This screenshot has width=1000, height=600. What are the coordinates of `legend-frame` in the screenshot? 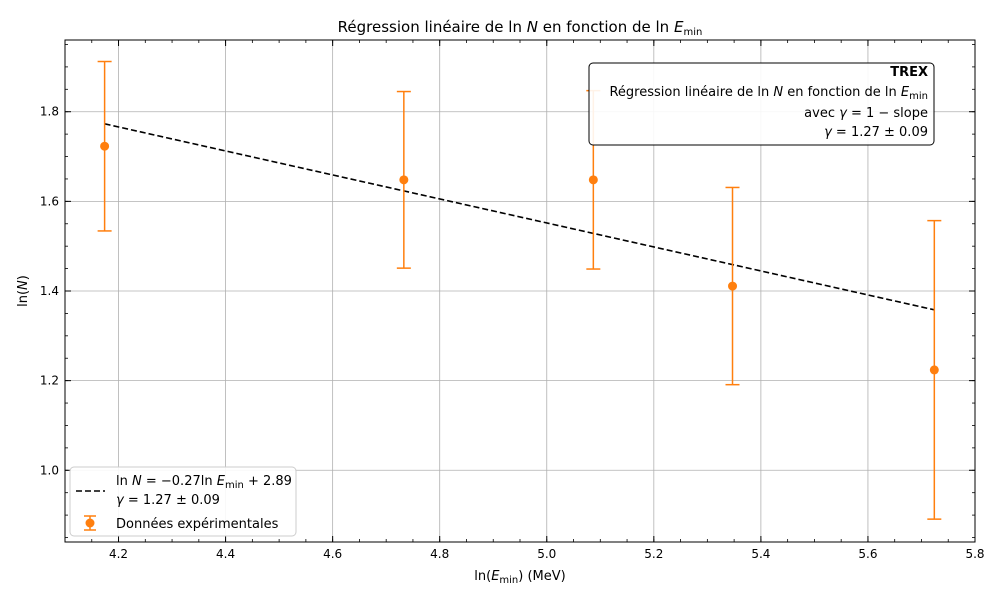 It's located at (183, 501).